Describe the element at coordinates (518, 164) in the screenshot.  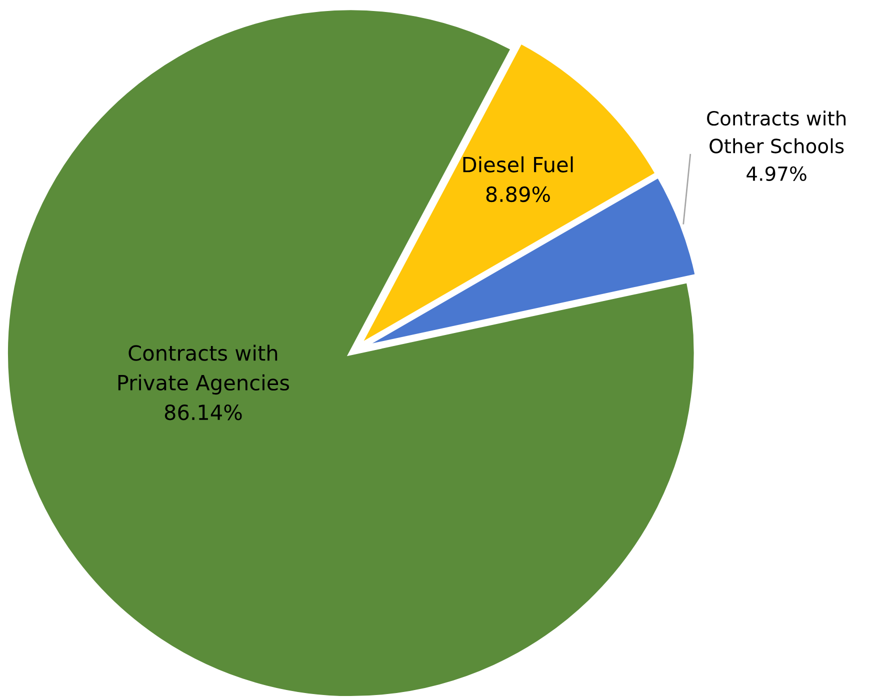
I see `slice-label: Diesel Fuel` at that location.